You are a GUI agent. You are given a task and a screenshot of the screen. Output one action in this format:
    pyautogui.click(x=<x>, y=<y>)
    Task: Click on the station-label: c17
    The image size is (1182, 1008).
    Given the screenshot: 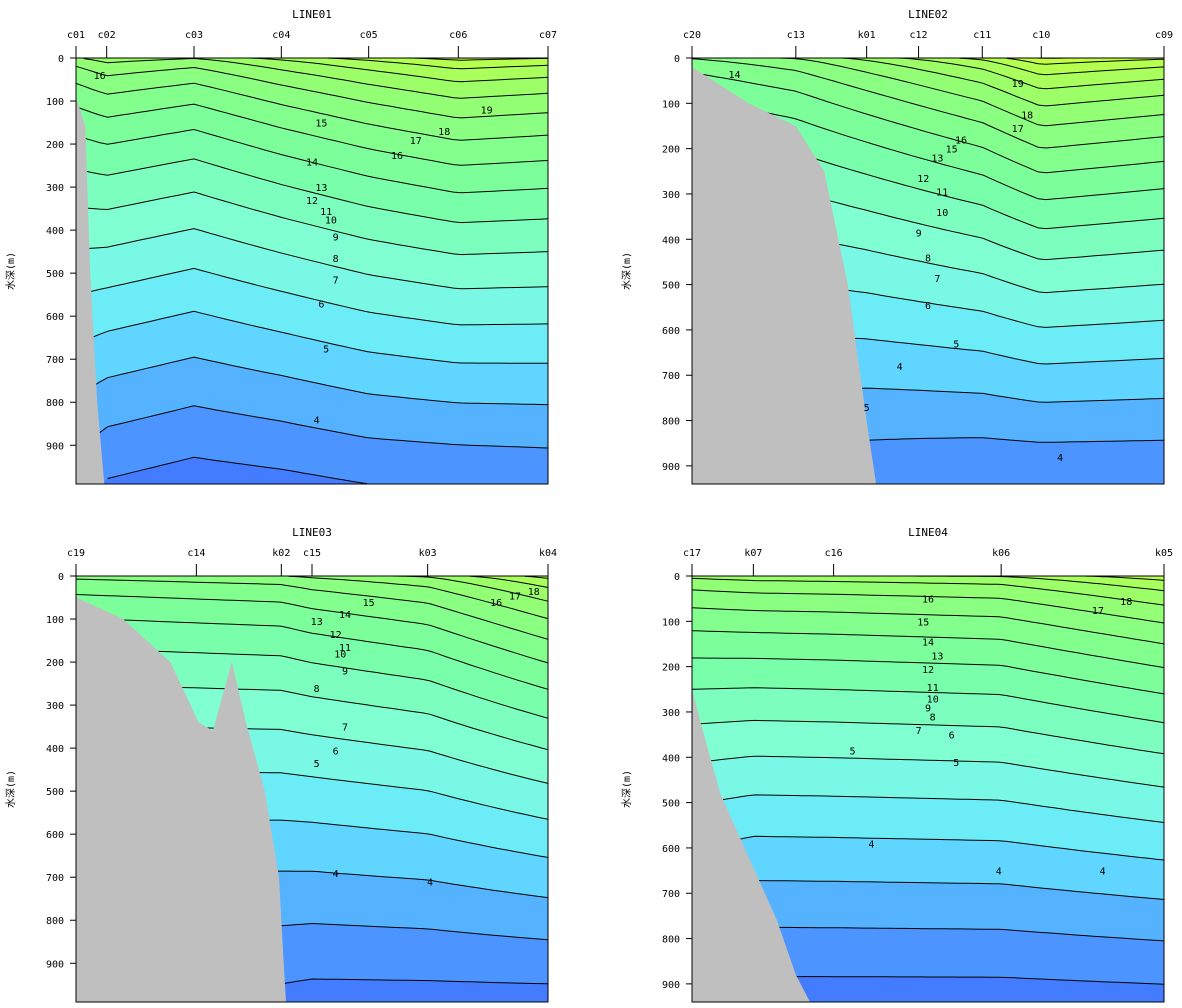 What is the action you would take?
    pyautogui.click(x=692, y=553)
    